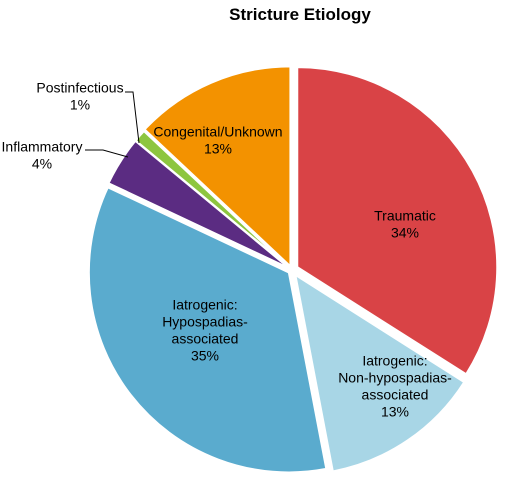  I want to click on label-line: Hypospadias-, so click(205, 322).